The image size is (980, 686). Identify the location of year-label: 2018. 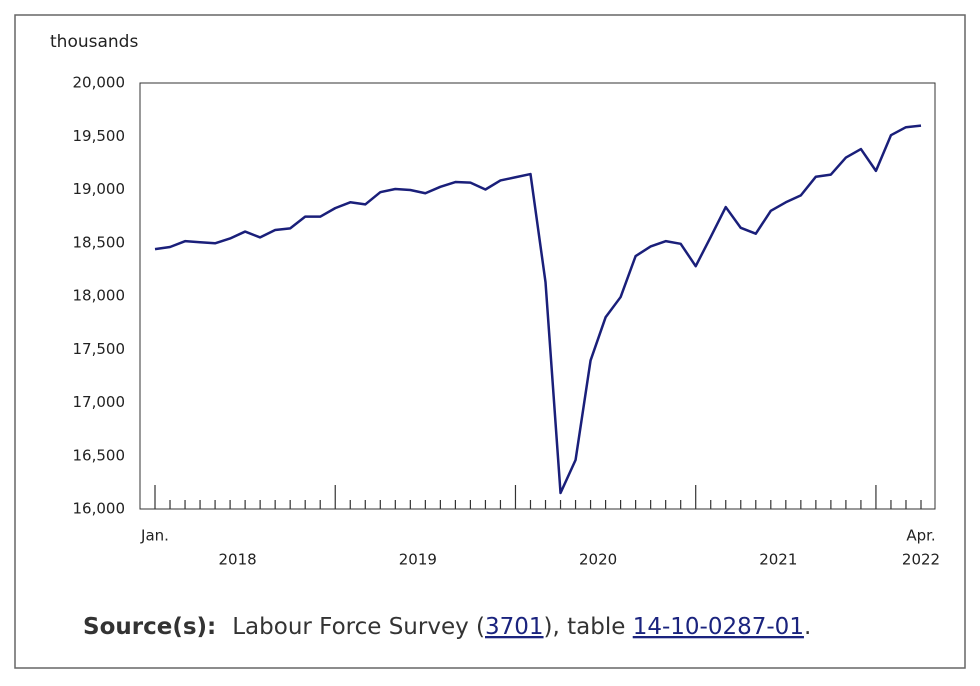
(238, 560).